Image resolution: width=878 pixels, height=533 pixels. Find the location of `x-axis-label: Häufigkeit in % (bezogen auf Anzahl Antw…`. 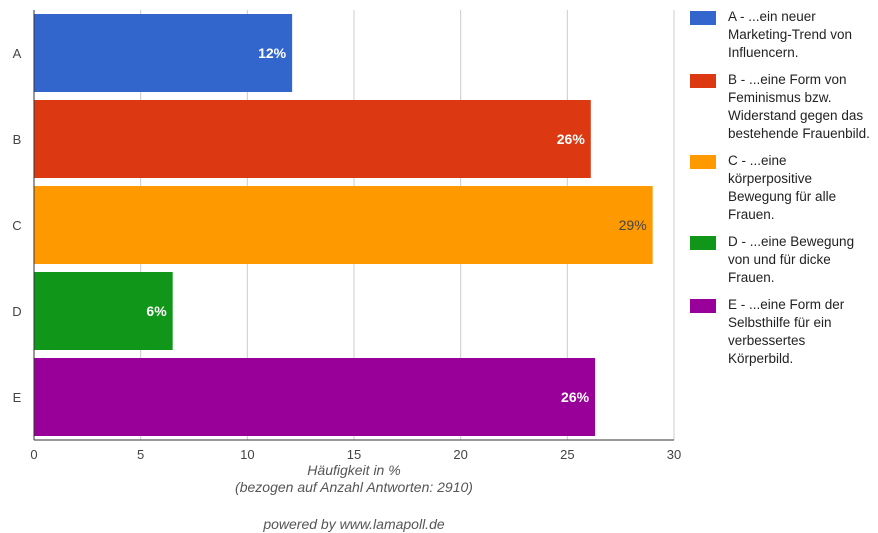

x-axis-label: Häufigkeit in % (bezogen auf Anzahl Antw… is located at coordinates (354, 479).